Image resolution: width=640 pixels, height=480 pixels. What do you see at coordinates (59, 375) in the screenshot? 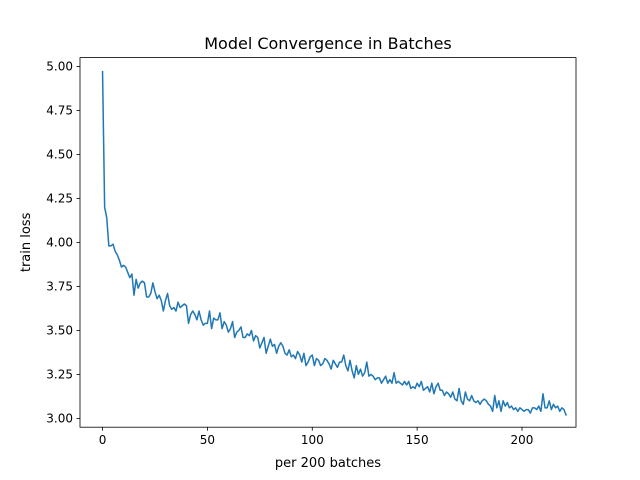
I see `y-tick-label: 3.25` at bounding box center [59, 375].